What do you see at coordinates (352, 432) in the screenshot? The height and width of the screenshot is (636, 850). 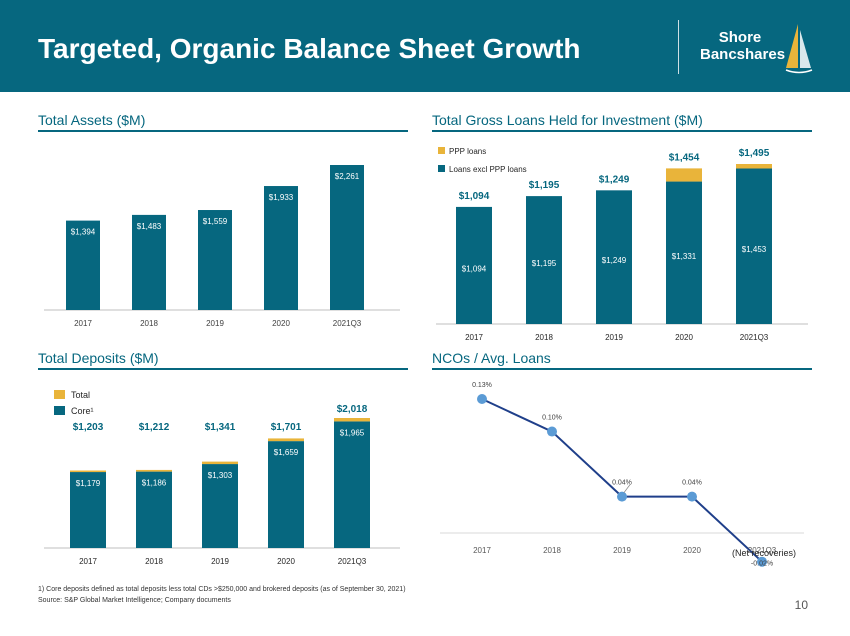 I see `deposits-core-bar-label: $1,965` at bounding box center [352, 432].